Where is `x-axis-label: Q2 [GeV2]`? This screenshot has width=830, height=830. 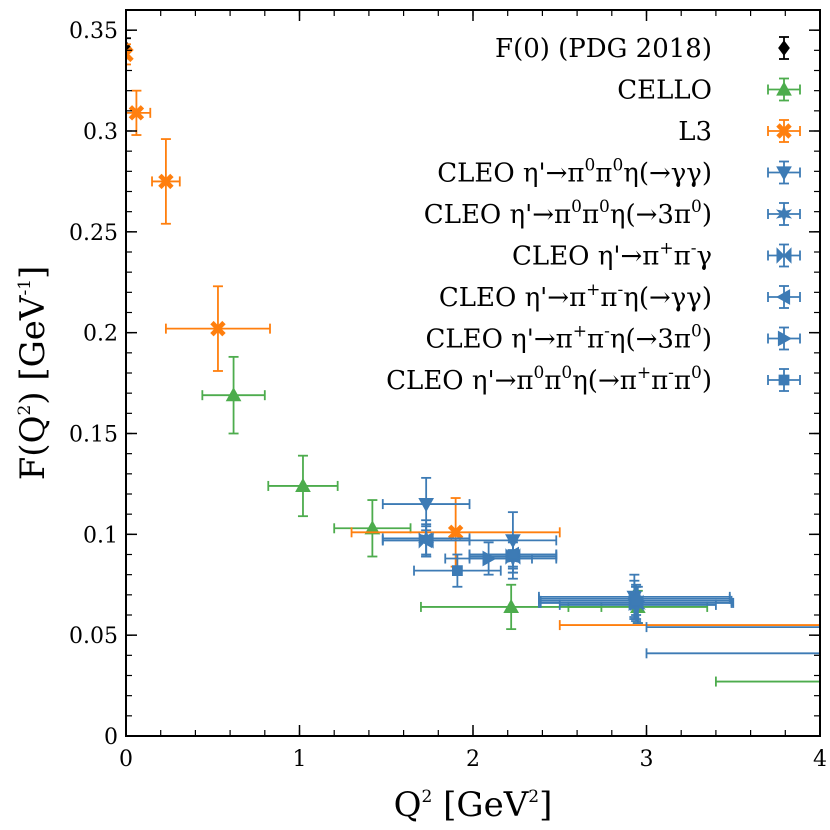
x-axis-label: Q2 [GeV2] is located at coordinates (473, 805).